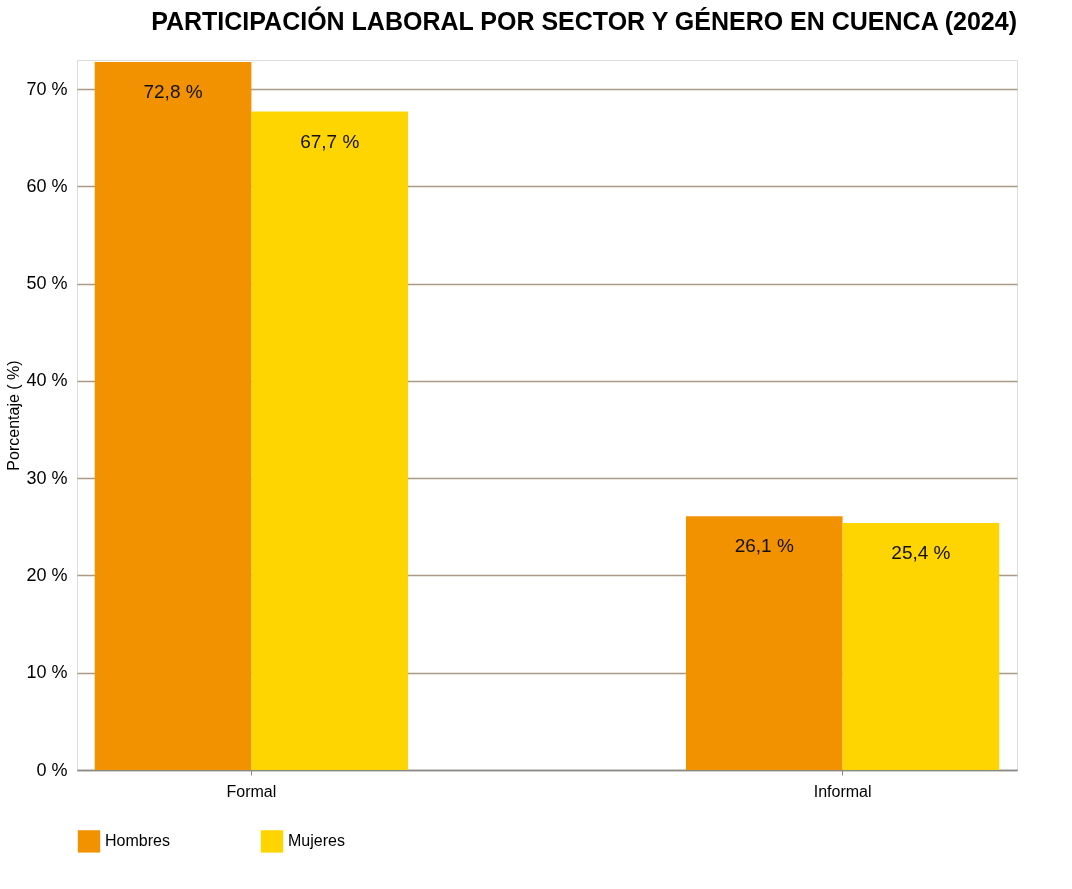  What do you see at coordinates (14, 415) in the screenshot?
I see `y-axis-title: Porcentaje ( %)` at bounding box center [14, 415].